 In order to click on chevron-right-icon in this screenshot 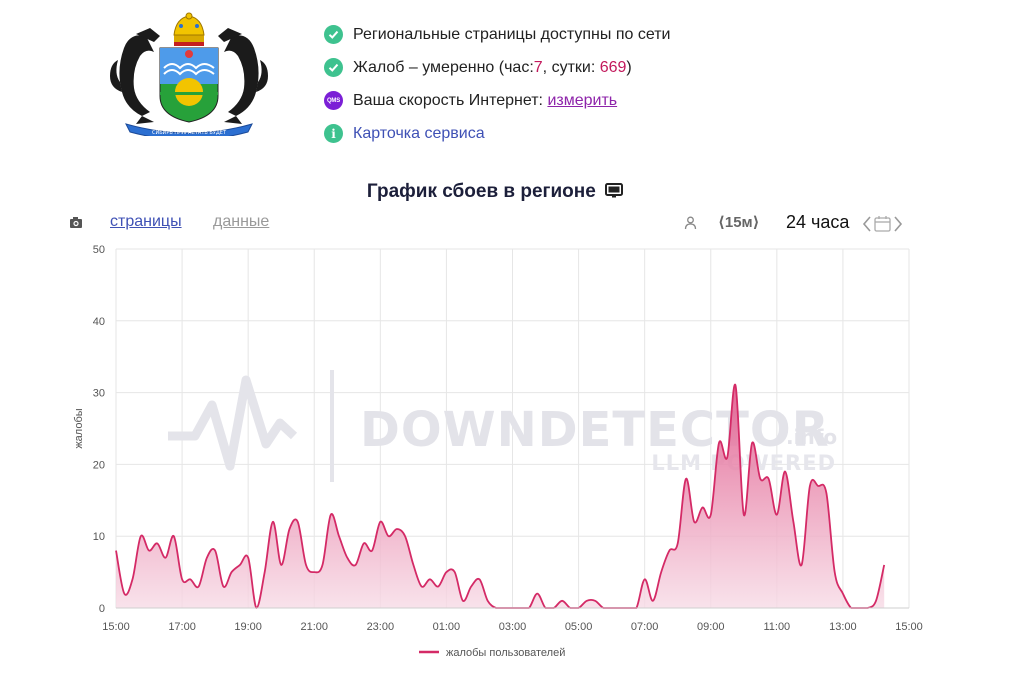, I will do `click(898, 224)`.